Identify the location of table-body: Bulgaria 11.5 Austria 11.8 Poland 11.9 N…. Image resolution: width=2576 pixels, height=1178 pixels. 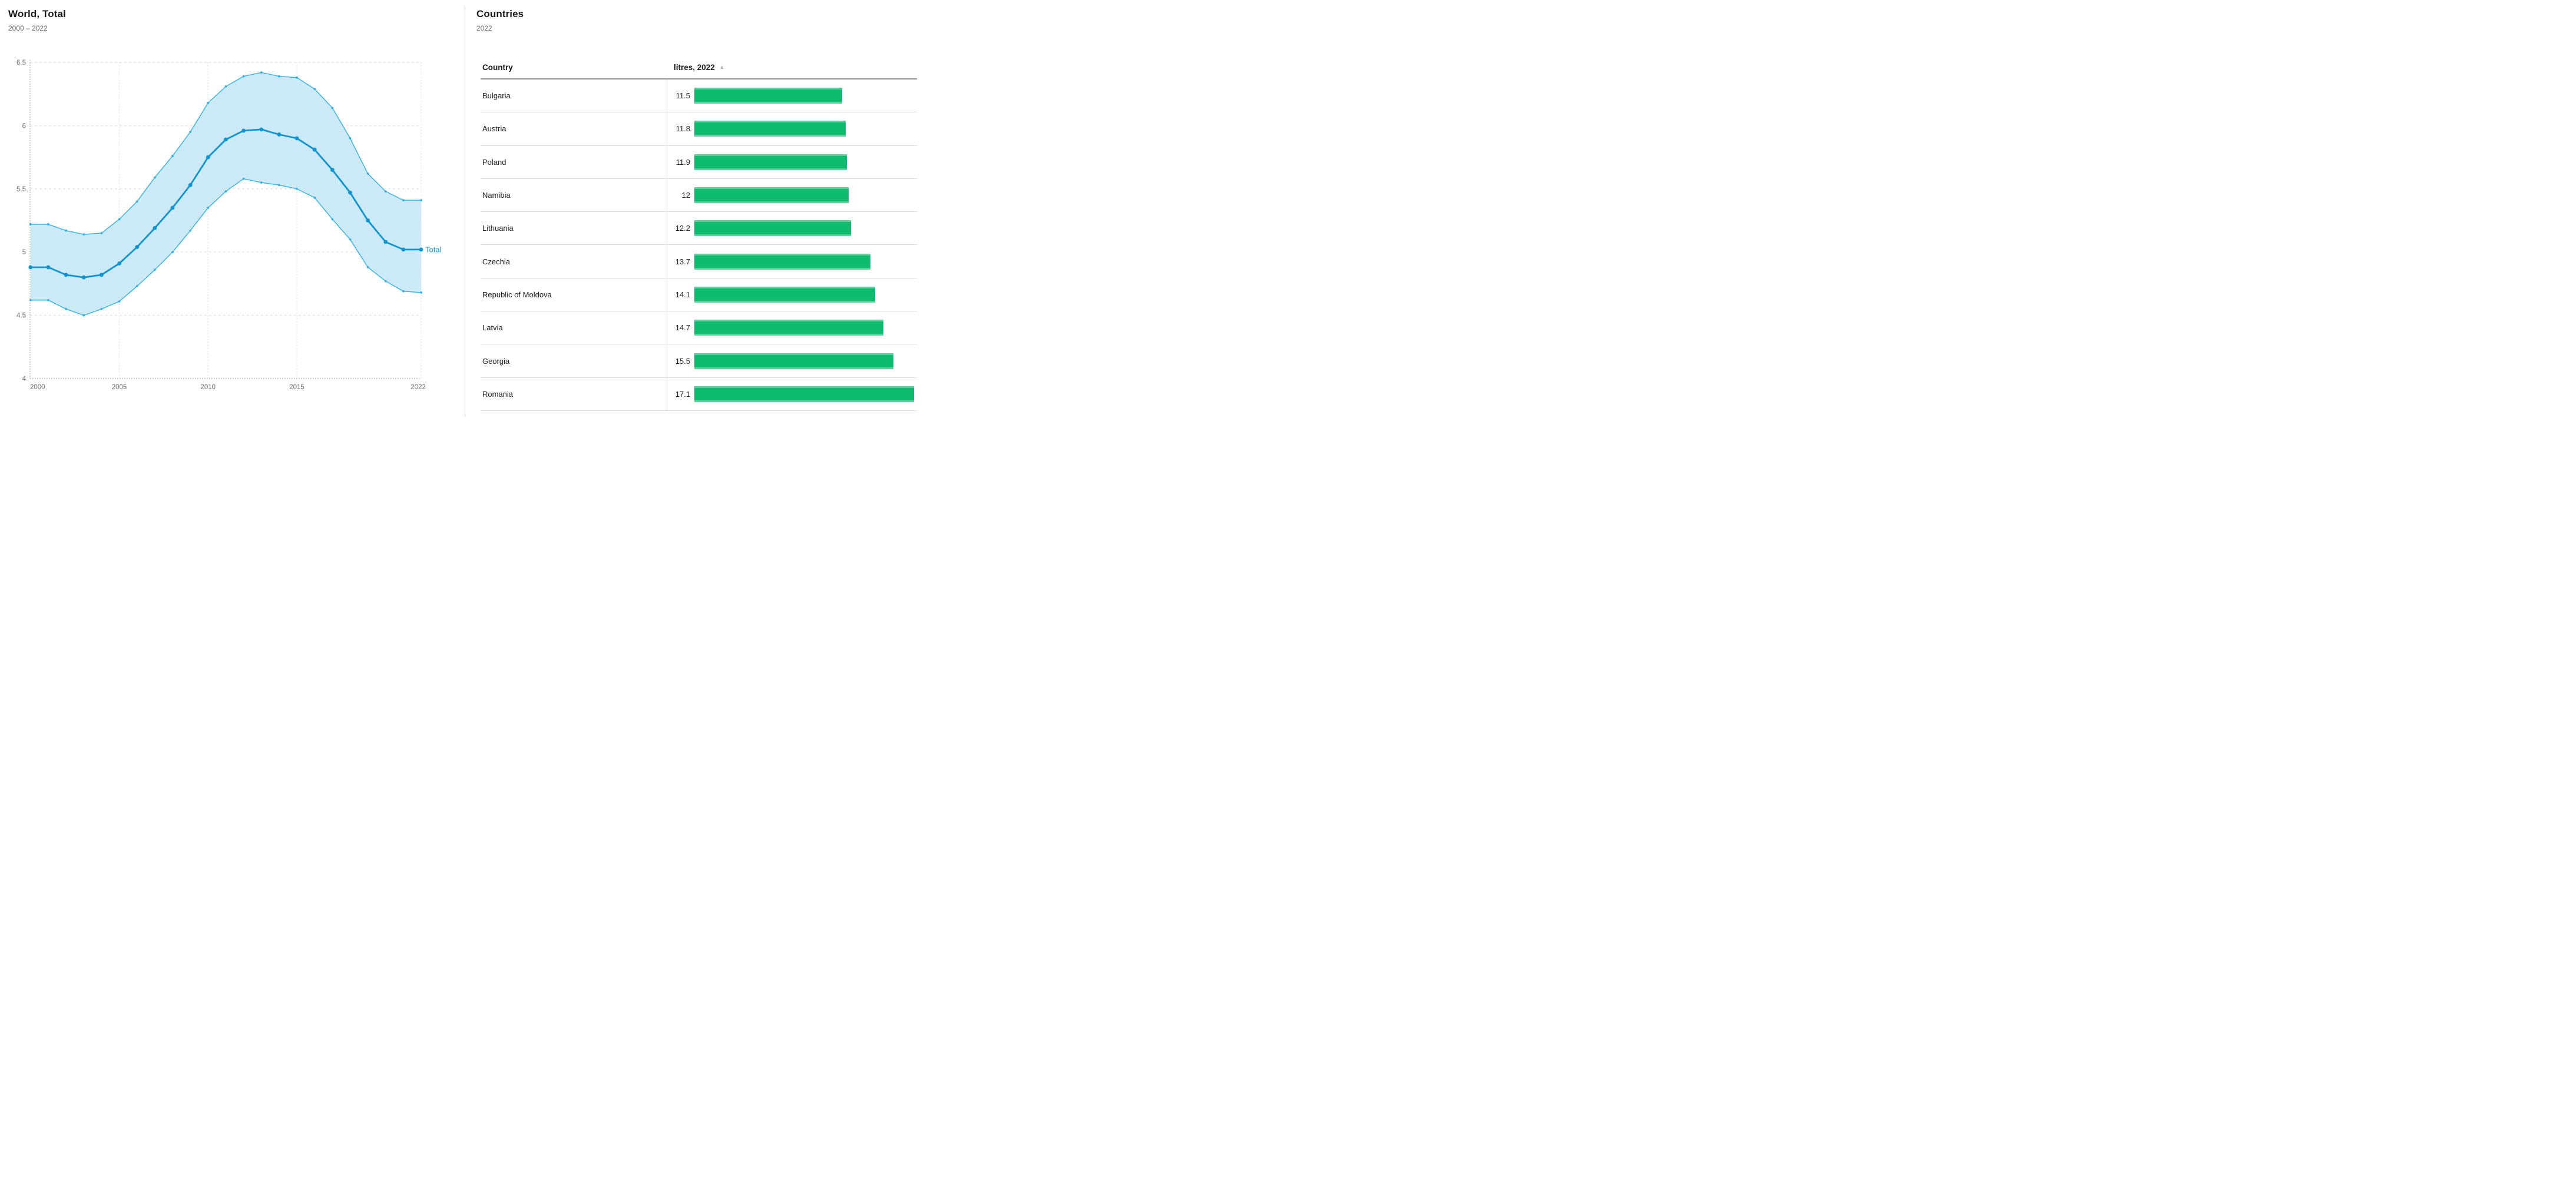
(699, 245).